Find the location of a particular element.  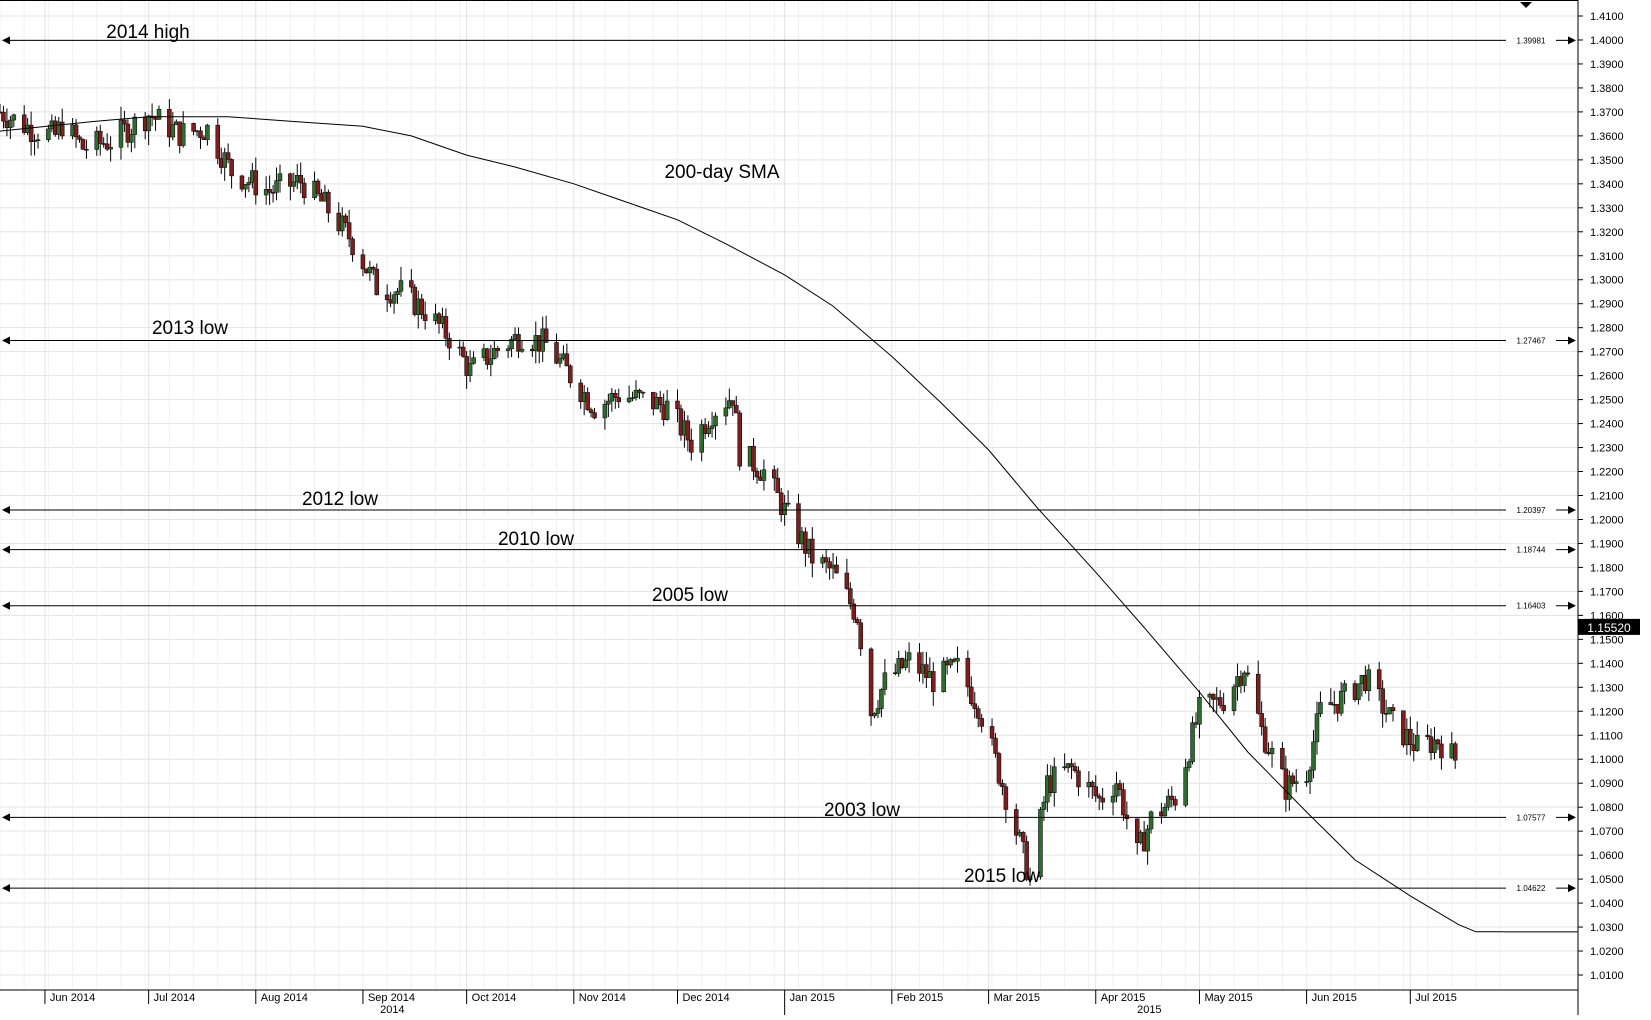

x-month-label: Mar 2015 is located at coordinates (1017, 998).